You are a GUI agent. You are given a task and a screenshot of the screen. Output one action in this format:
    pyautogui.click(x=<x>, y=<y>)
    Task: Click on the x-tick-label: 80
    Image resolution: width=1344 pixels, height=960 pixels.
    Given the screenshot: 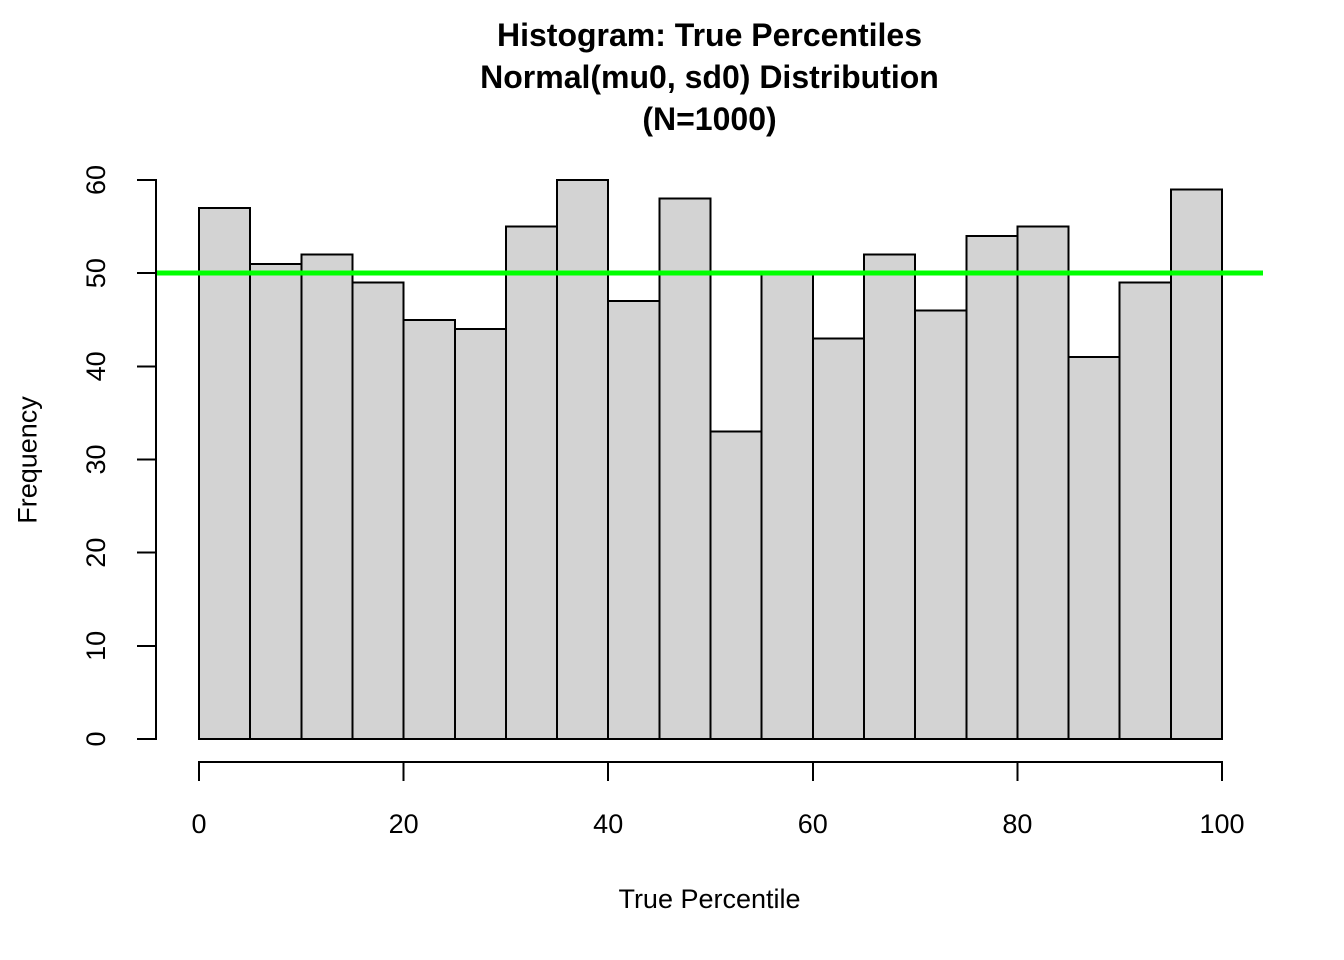 What is the action you would take?
    pyautogui.click(x=1017, y=824)
    